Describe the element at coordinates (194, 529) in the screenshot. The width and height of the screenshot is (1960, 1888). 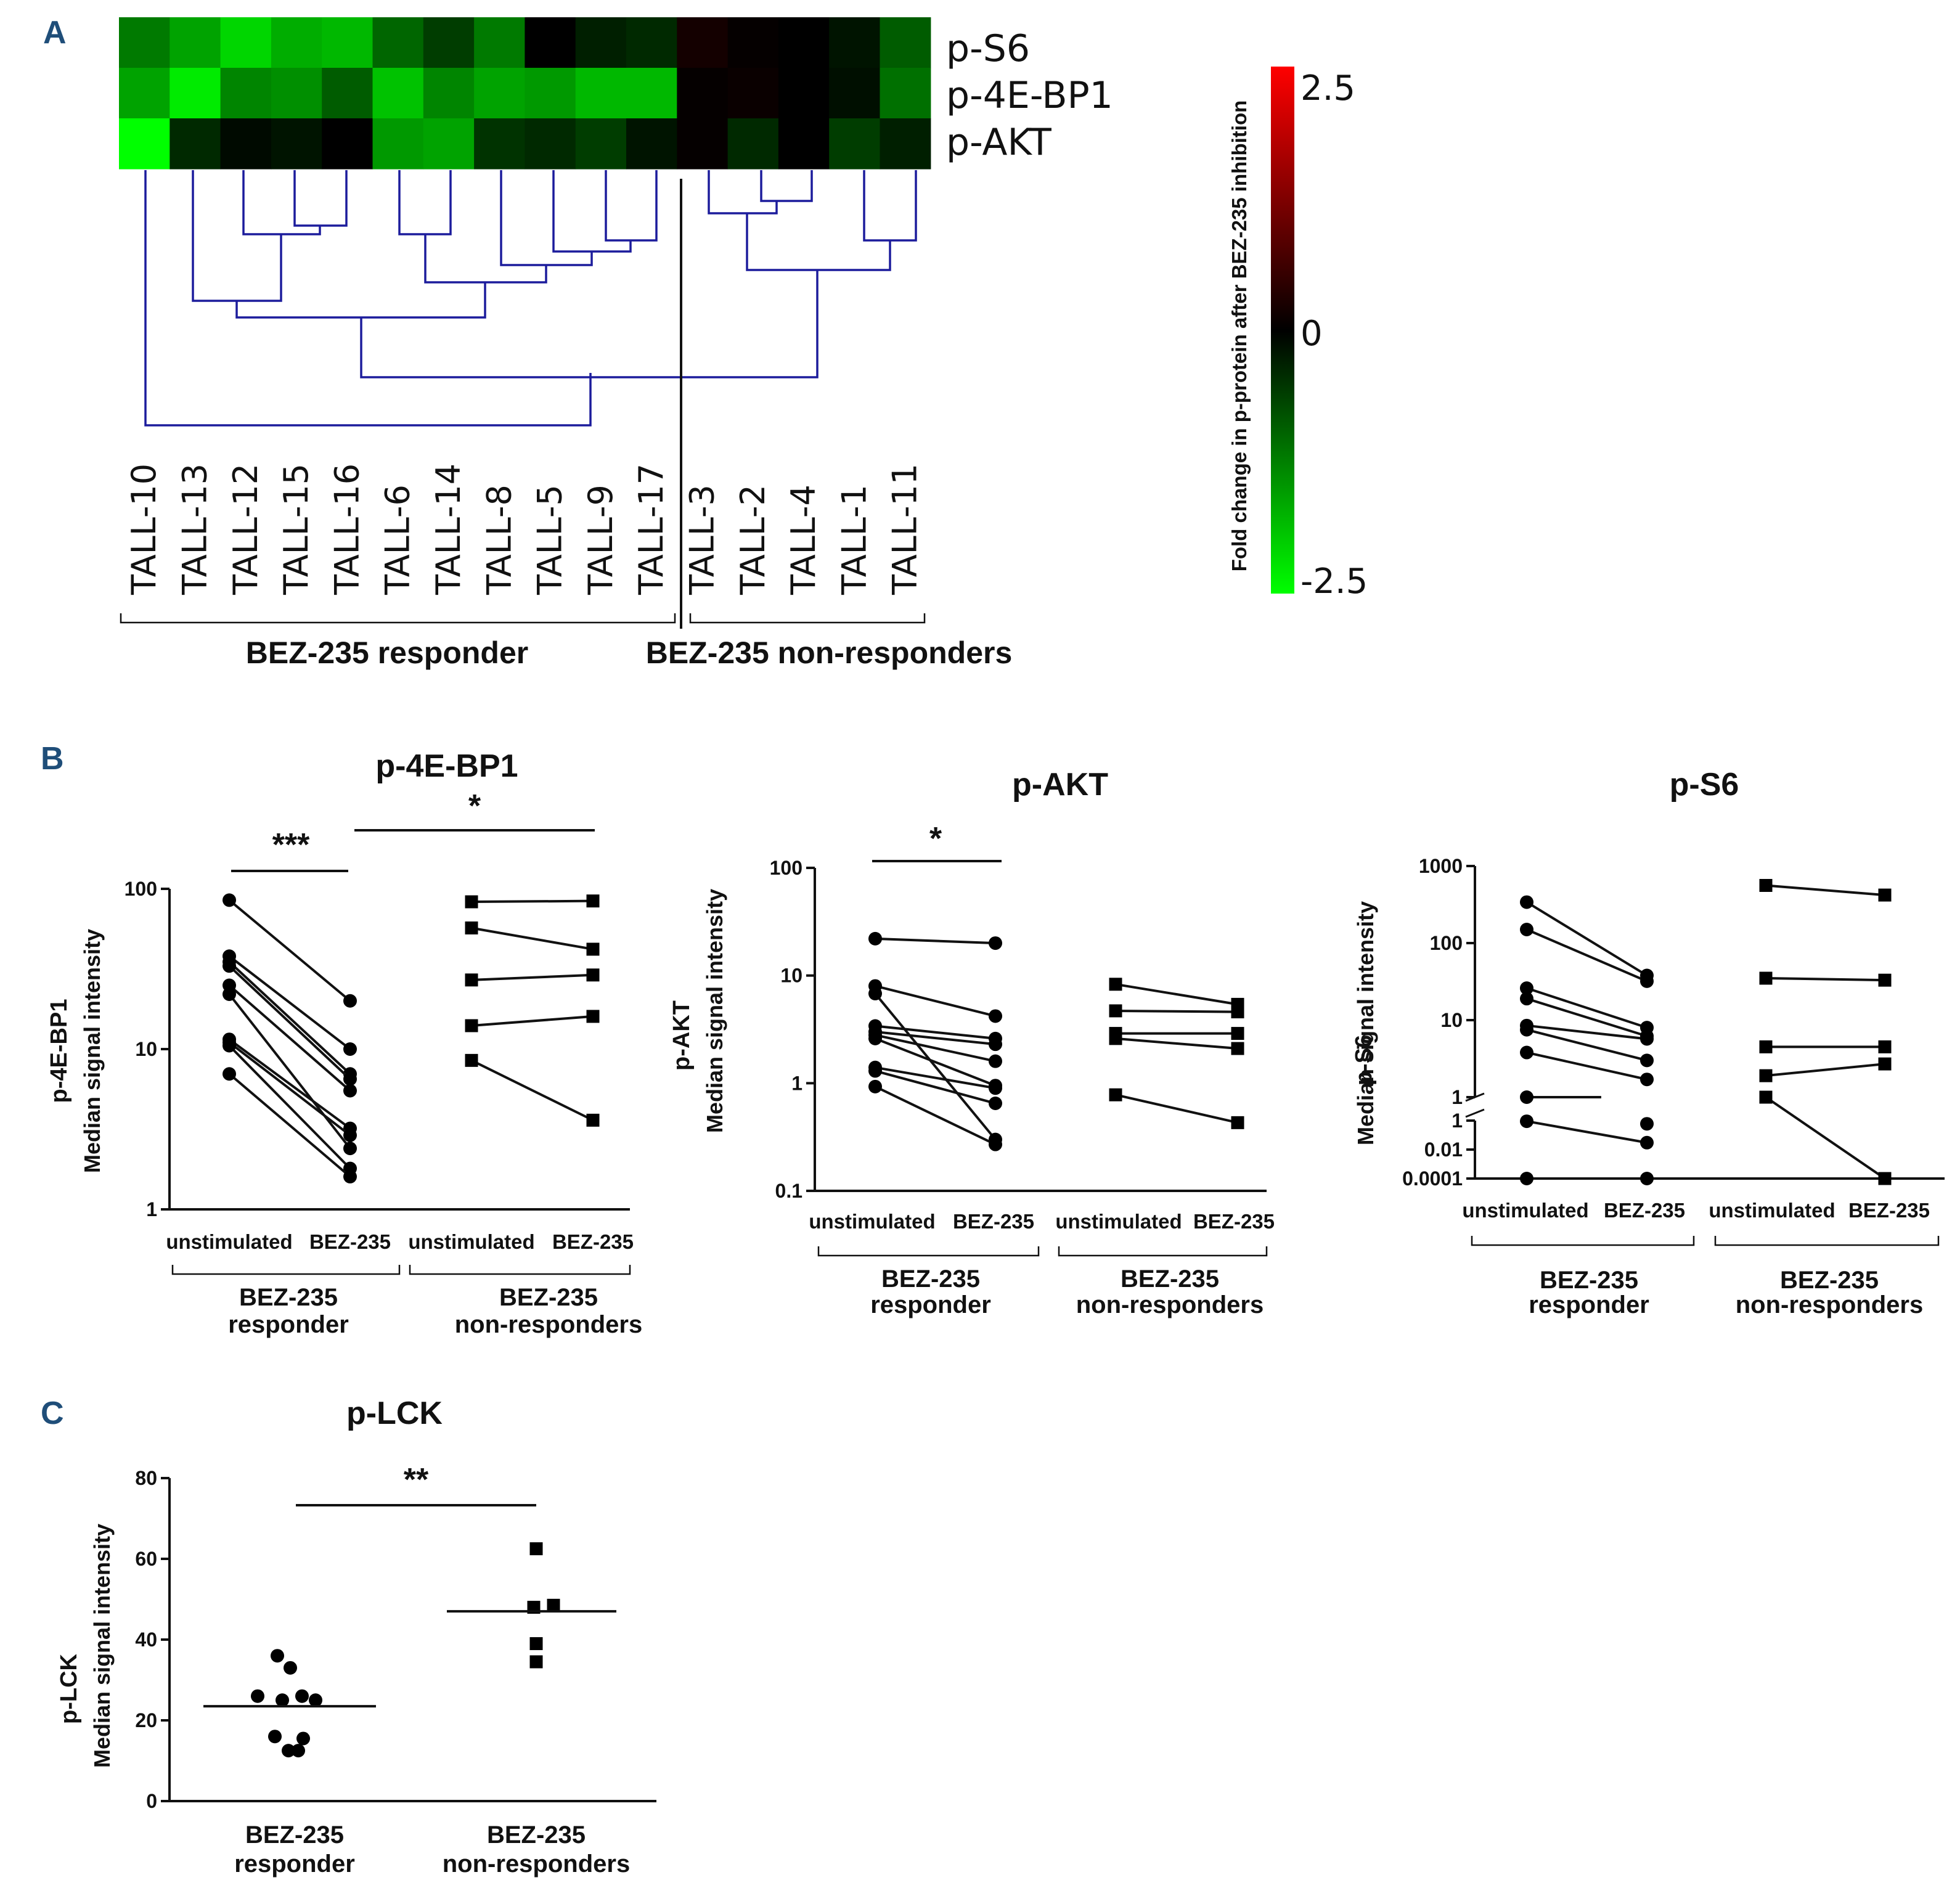
I see `heatmap-column-label: TALL-13` at that location.